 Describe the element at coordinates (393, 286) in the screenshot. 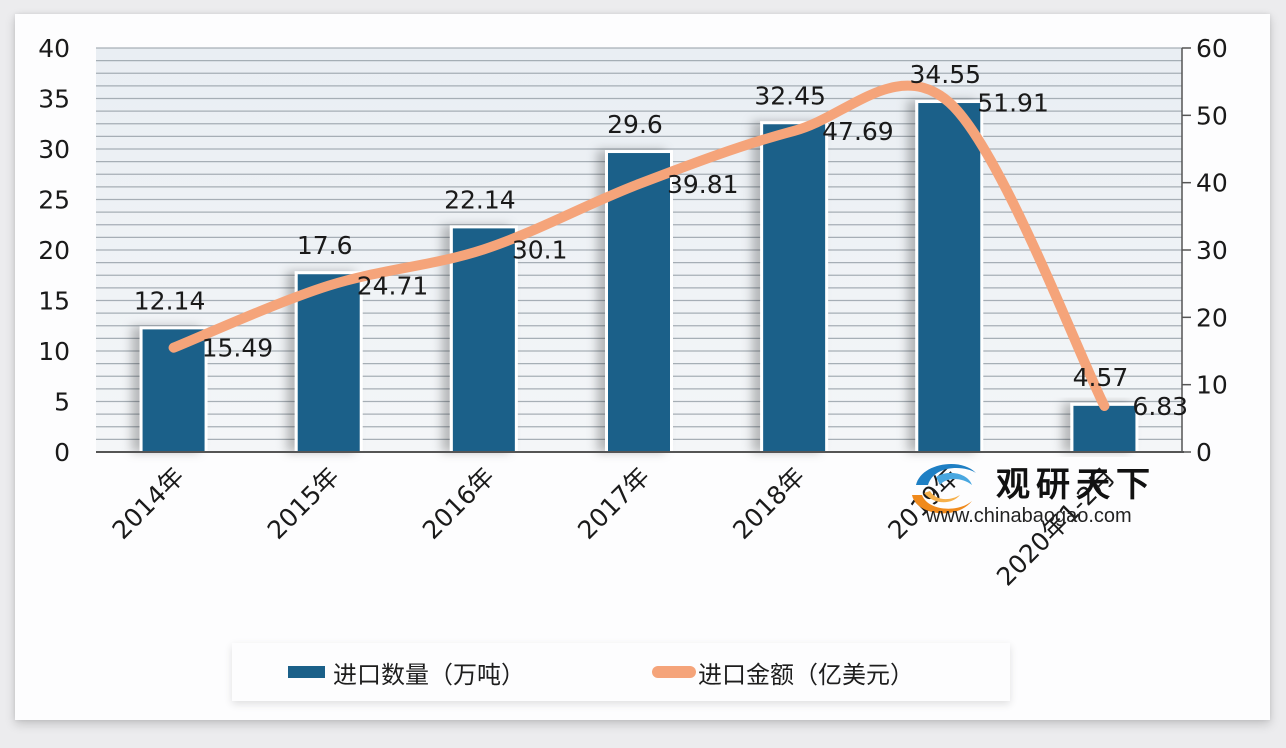

I see `line-value-label: 24.71` at that location.